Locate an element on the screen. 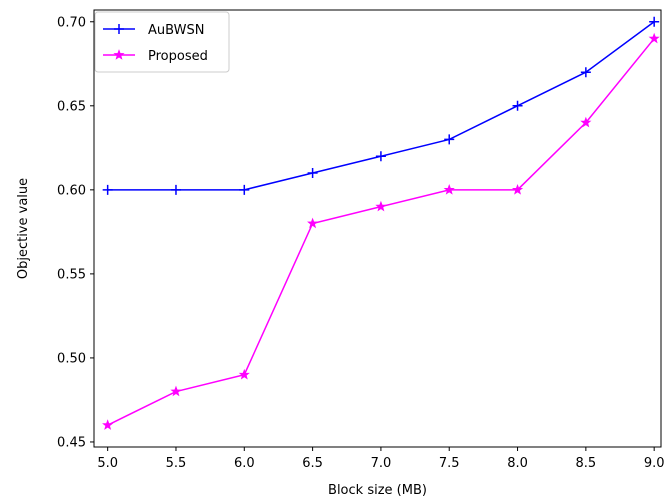  y-tick-label: 0.65 is located at coordinates (71, 106).